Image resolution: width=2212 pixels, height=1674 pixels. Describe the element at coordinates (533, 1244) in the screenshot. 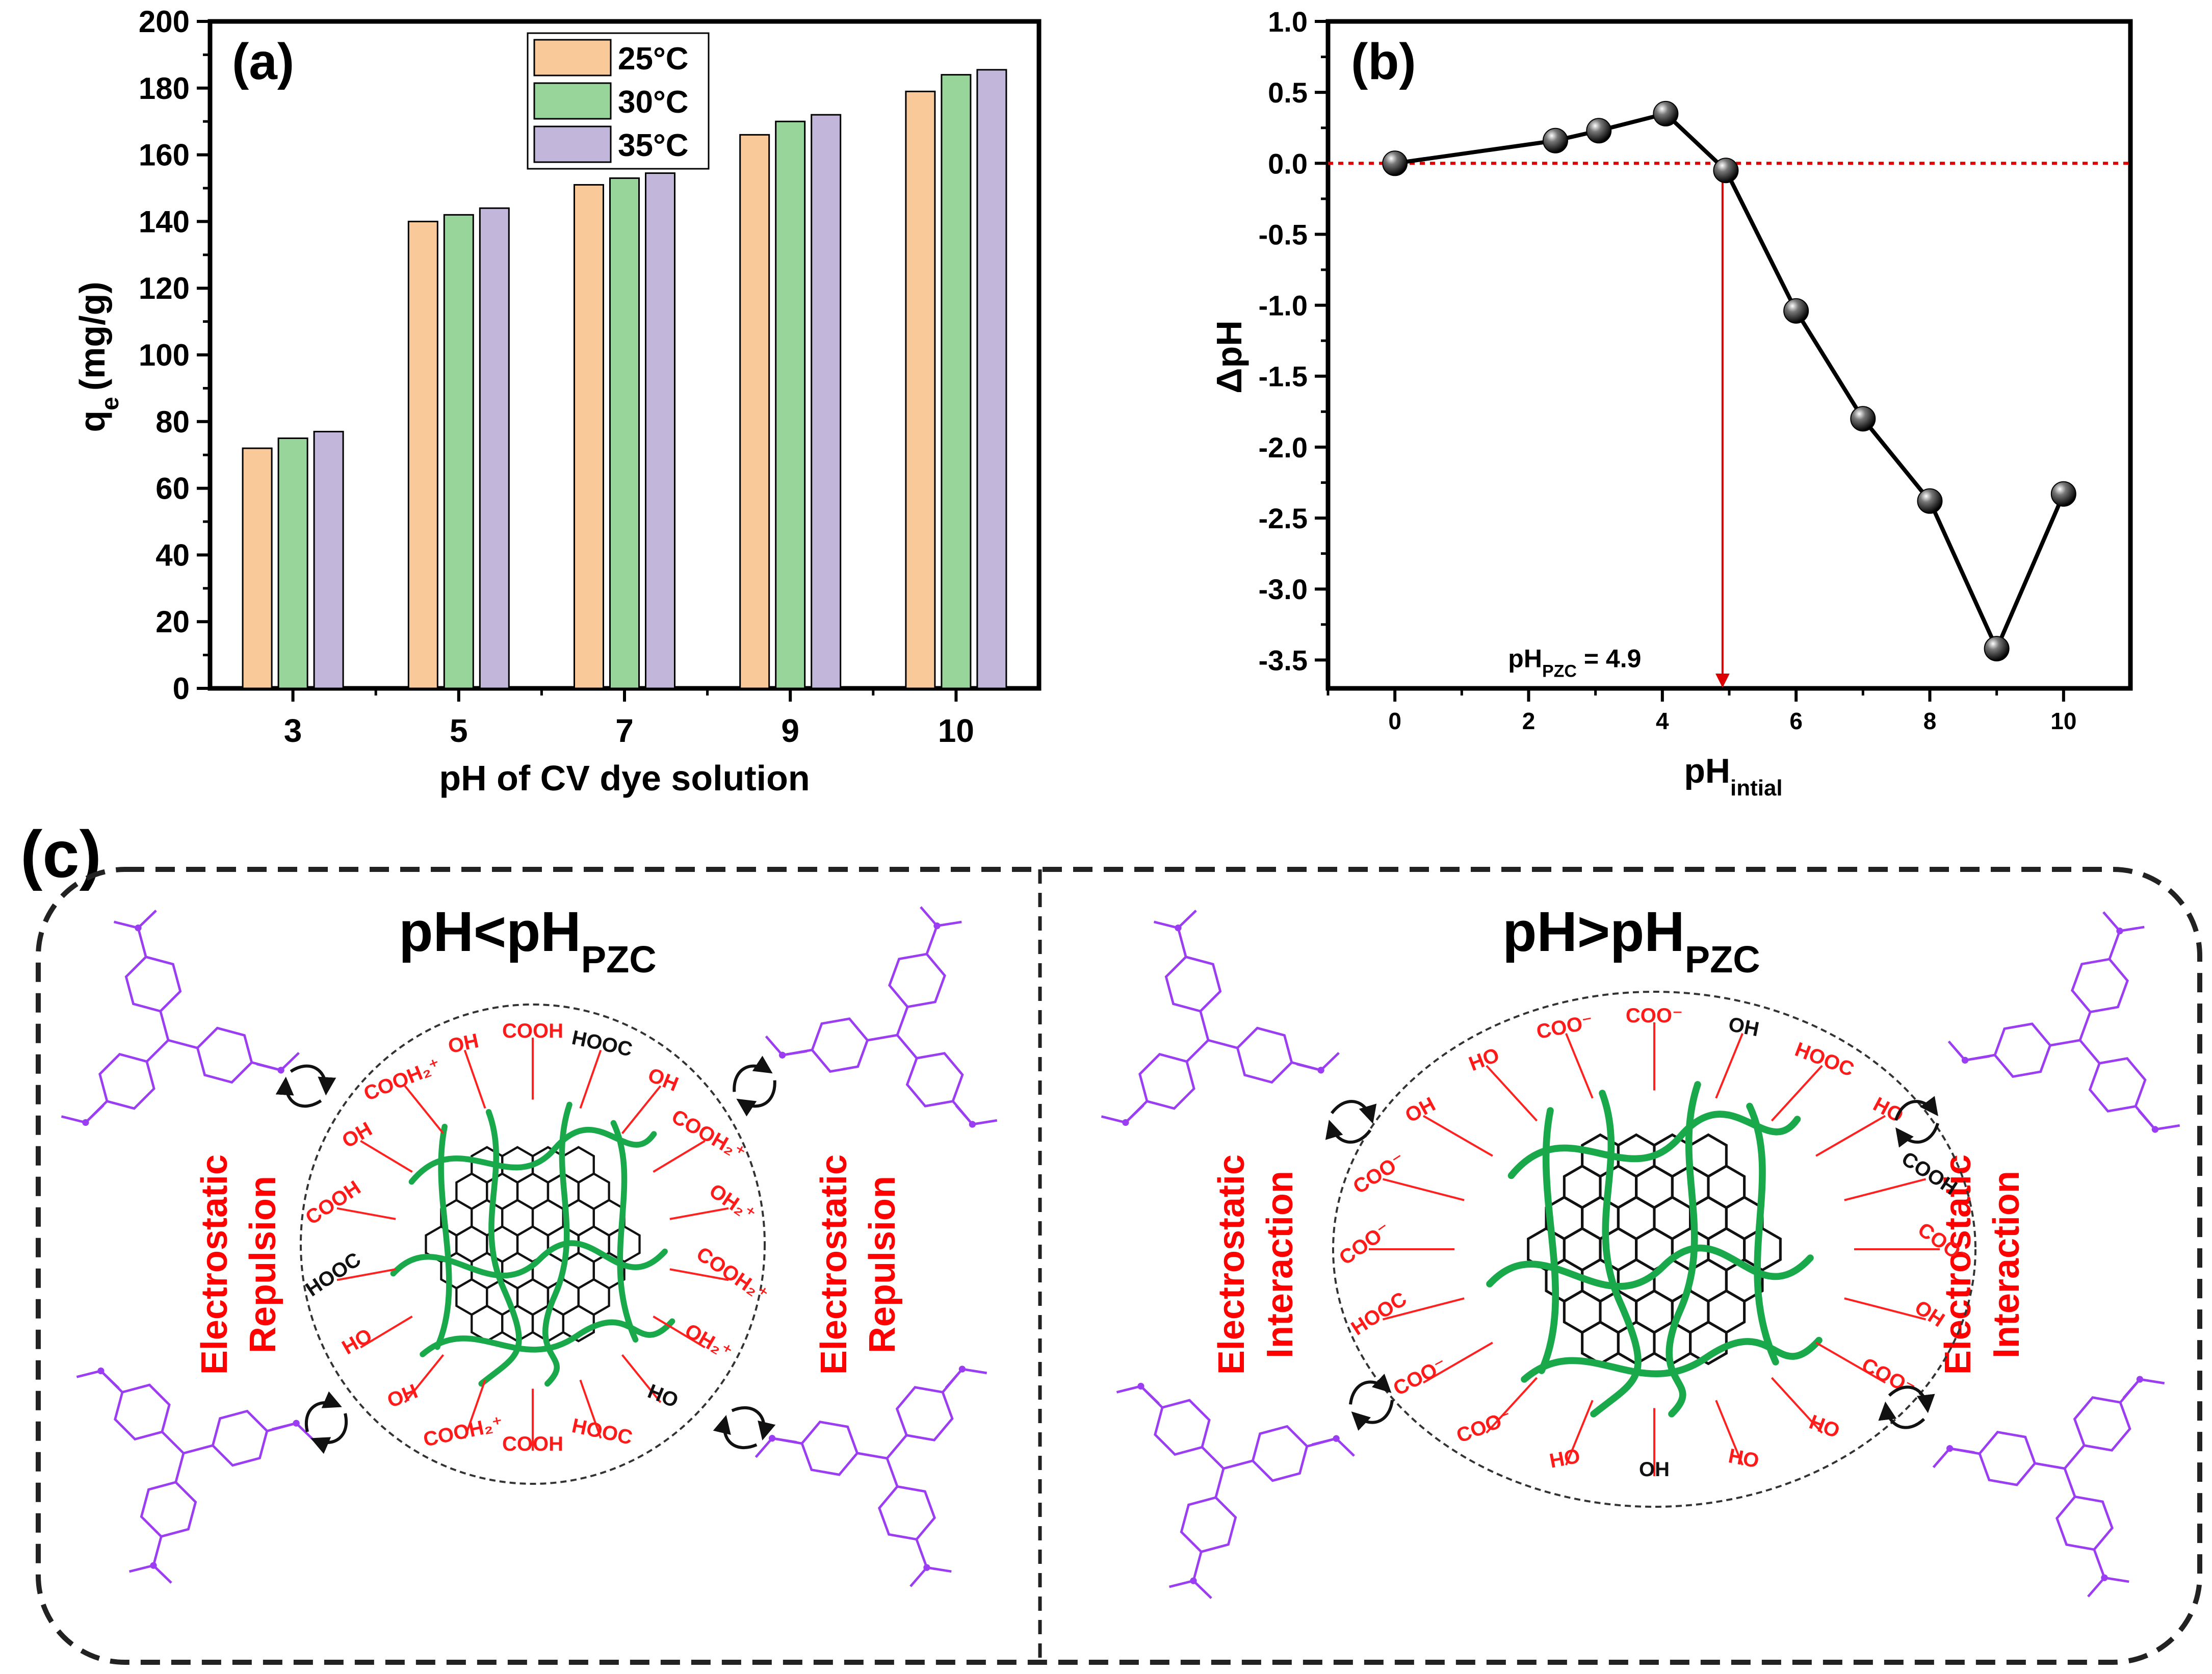

I see `left-particle-boundary` at that location.